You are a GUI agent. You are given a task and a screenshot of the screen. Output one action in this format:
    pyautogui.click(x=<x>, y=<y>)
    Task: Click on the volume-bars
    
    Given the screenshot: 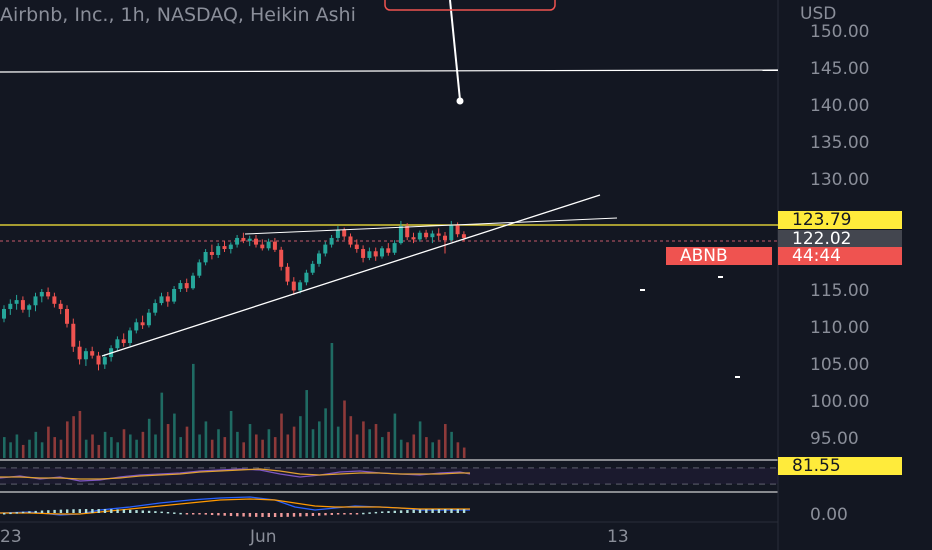 What is the action you would take?
    pyautogui.click(x=234, y=400)
    